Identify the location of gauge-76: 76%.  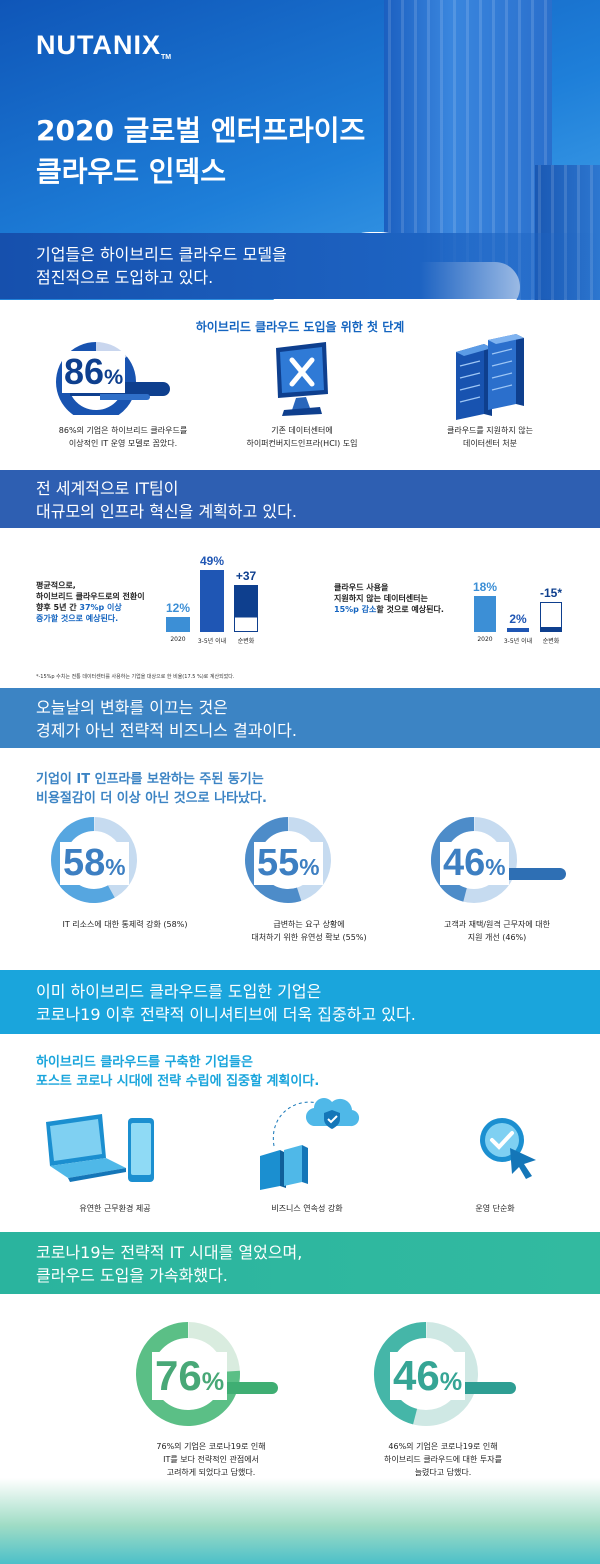
(198, 1373).